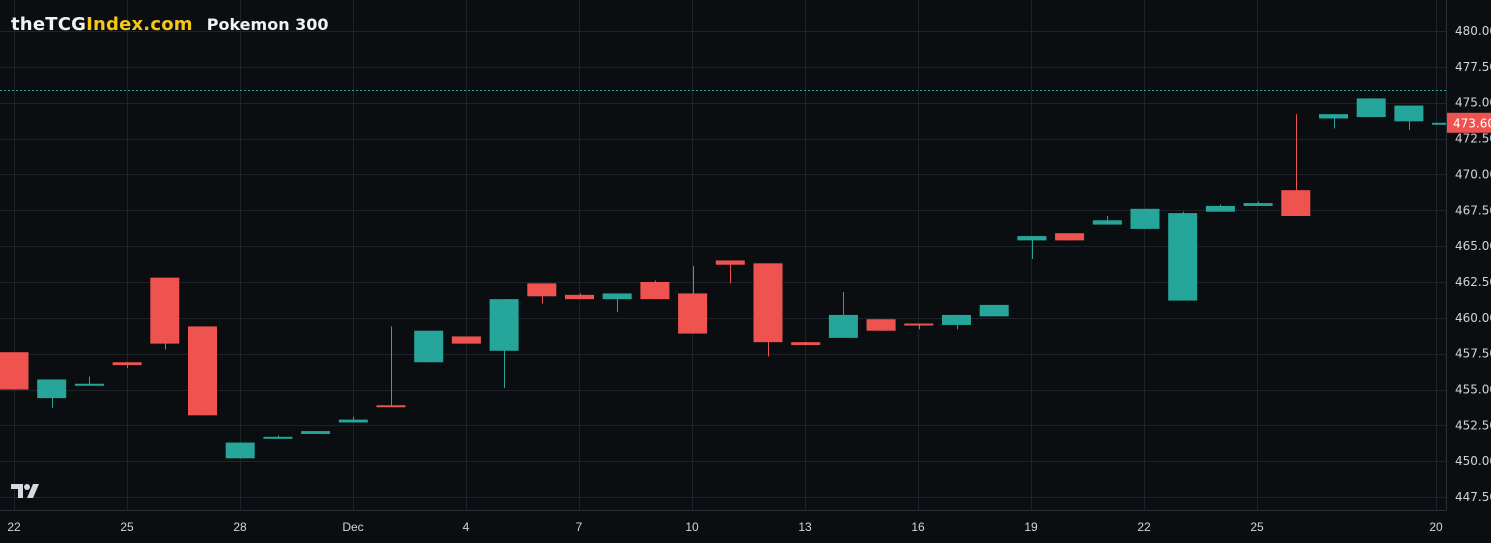  I want to click on time-tick-label: 19, so click(1031, 527).